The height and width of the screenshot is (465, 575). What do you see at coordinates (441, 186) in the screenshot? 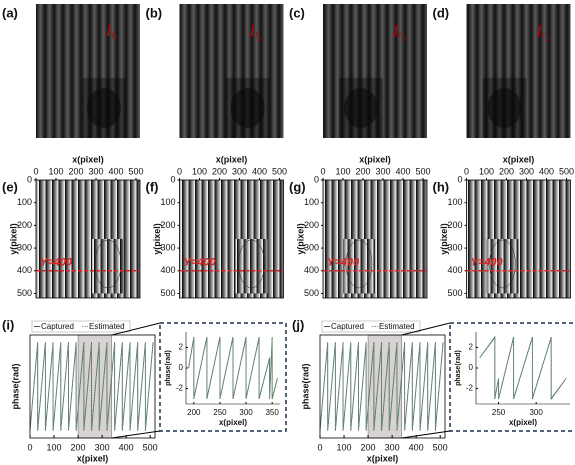
I see `panel-label: (h)` at bounding box center [441, 186].